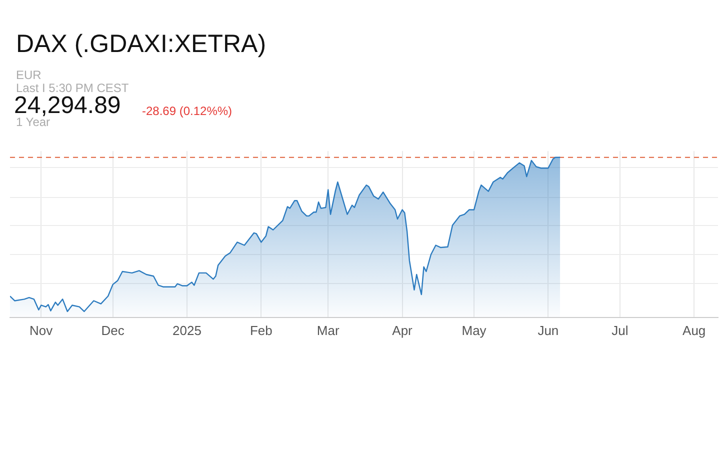 This screenshot has width=720, height=450. Describe the element at coordinates (187, 111) in the screenshot. I see `text: -28.69 (0.12%%)` at that location.